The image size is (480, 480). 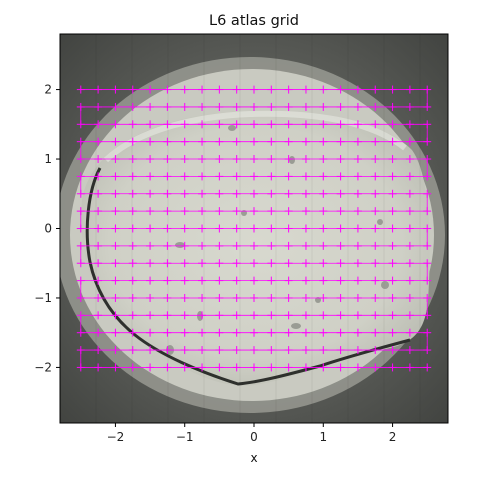 What do you see at coordinates (254, 21) in the screenshot?
I see `chart-title: L6 atlas grid` at bounding box center [254, 21].